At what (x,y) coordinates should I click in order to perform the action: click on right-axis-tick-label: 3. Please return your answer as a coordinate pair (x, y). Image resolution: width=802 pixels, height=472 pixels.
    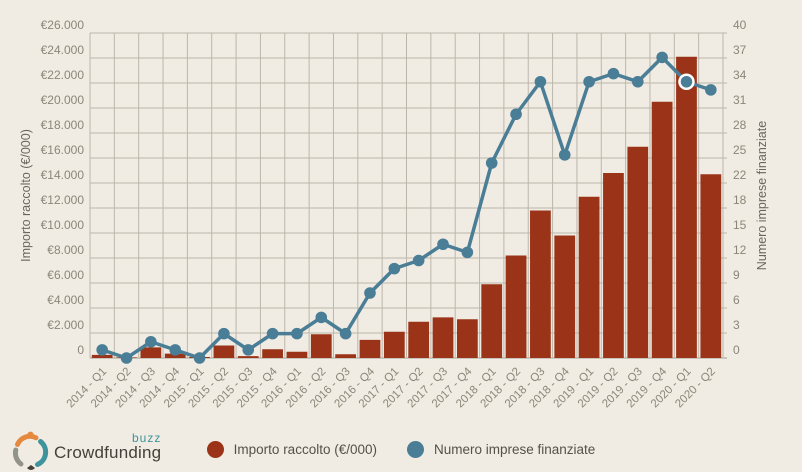
    Looking at the image, I should click on (736, 325).